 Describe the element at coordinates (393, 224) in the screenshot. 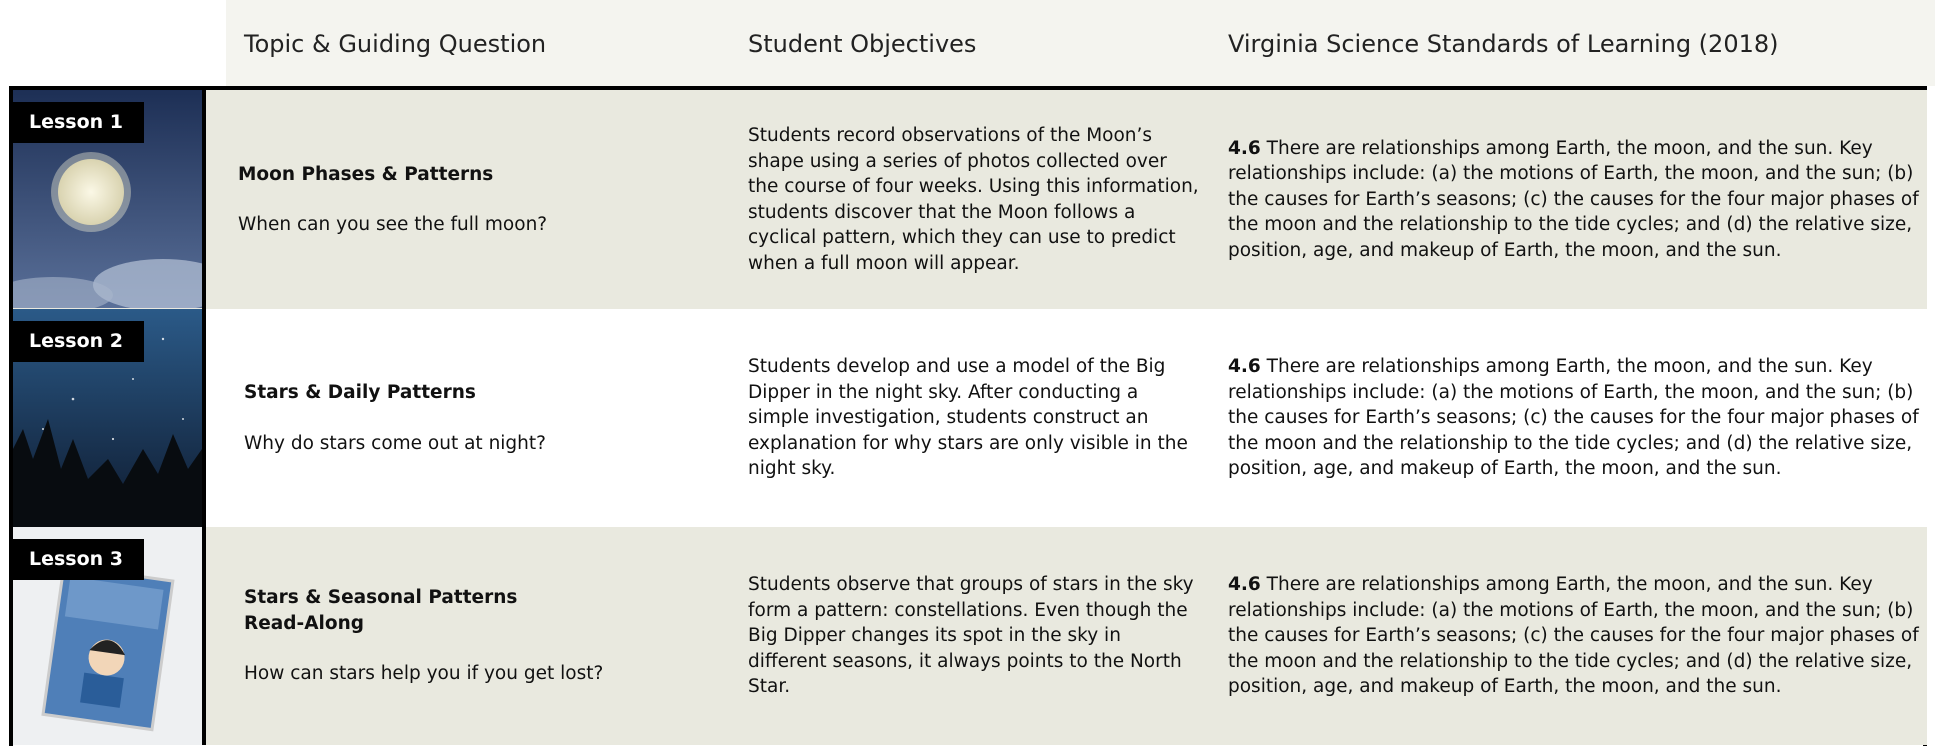

I see `guiding-question: When can you see the full moon?` at that location.